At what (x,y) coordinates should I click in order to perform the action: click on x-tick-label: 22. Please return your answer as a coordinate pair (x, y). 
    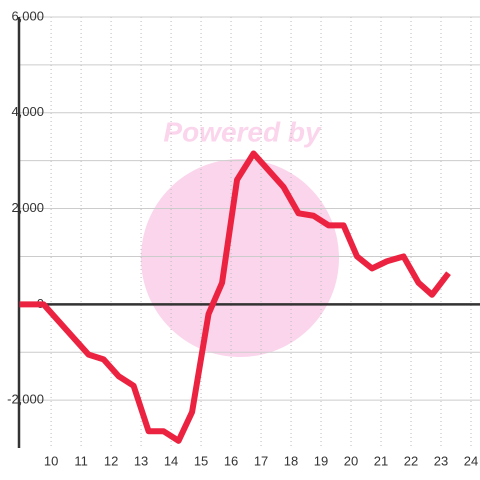
    Looking at the image, I should click on (411, 460).